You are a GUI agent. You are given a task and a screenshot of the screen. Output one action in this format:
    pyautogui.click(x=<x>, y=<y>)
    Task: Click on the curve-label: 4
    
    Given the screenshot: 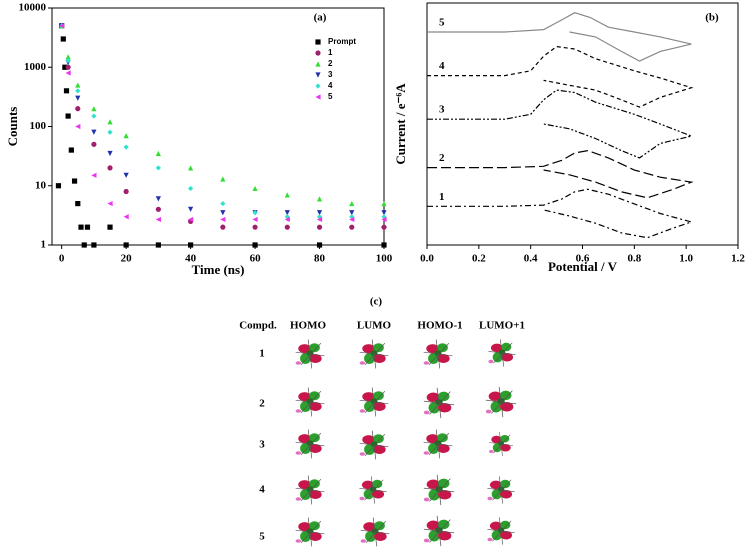 What is the action you would take?
    pyautogui.click(x=442, y=66)
    